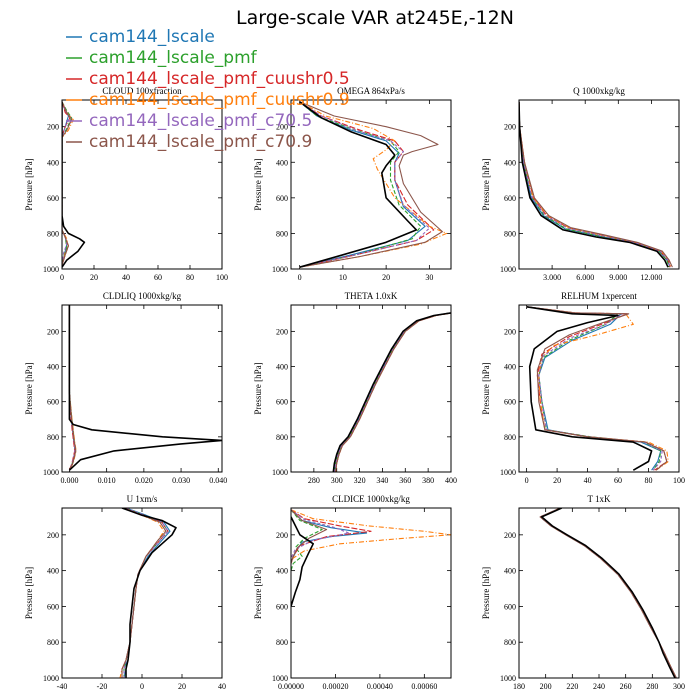 The height and width of the screenshot is (700, 700). Describe the element at coordinates (429, 277) in the screenshot. I see `x-tick-label: 30` at that location.